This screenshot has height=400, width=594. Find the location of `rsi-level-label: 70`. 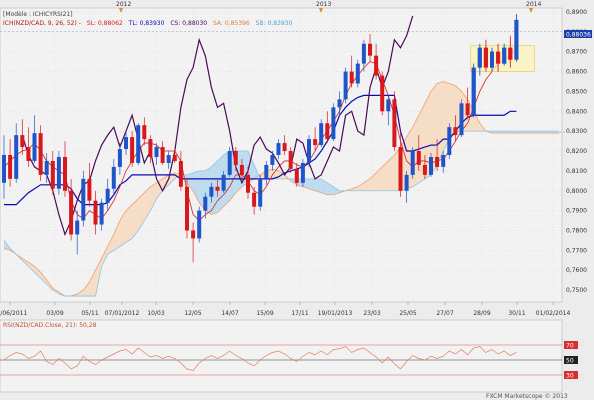

rsi-level-label: 70 is located at coordinates (570, 345).